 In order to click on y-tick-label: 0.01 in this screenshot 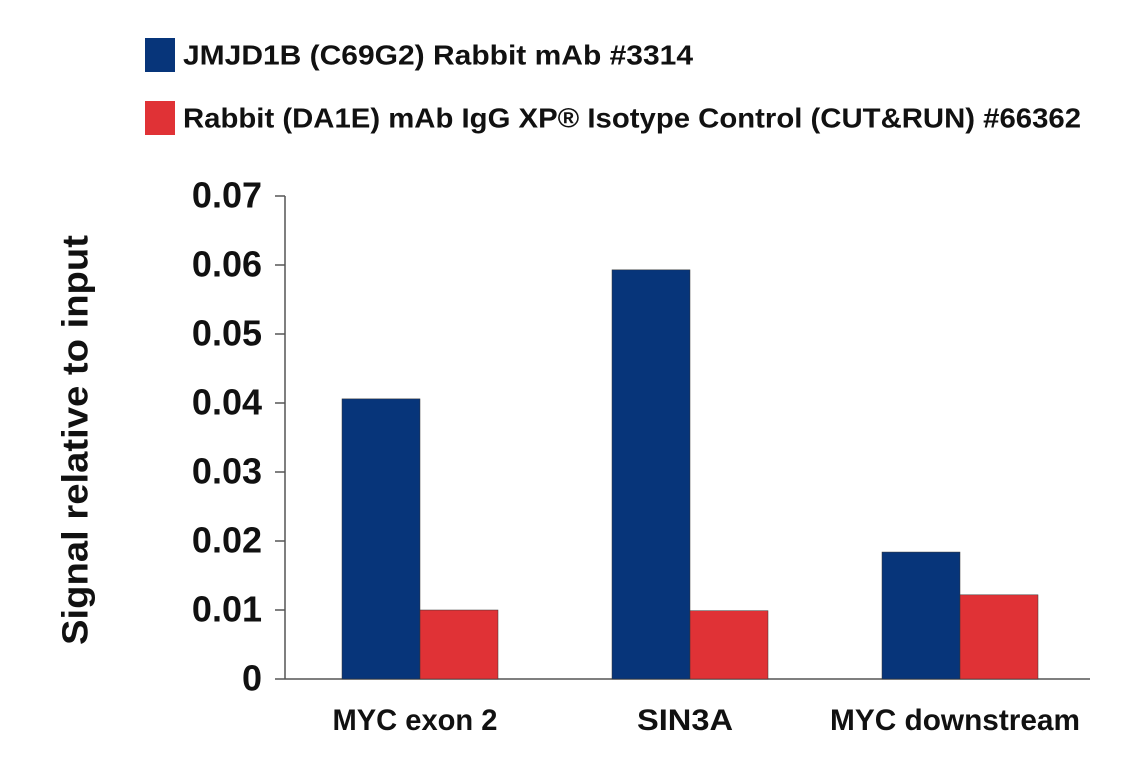, I will do `click(227, 609)`.